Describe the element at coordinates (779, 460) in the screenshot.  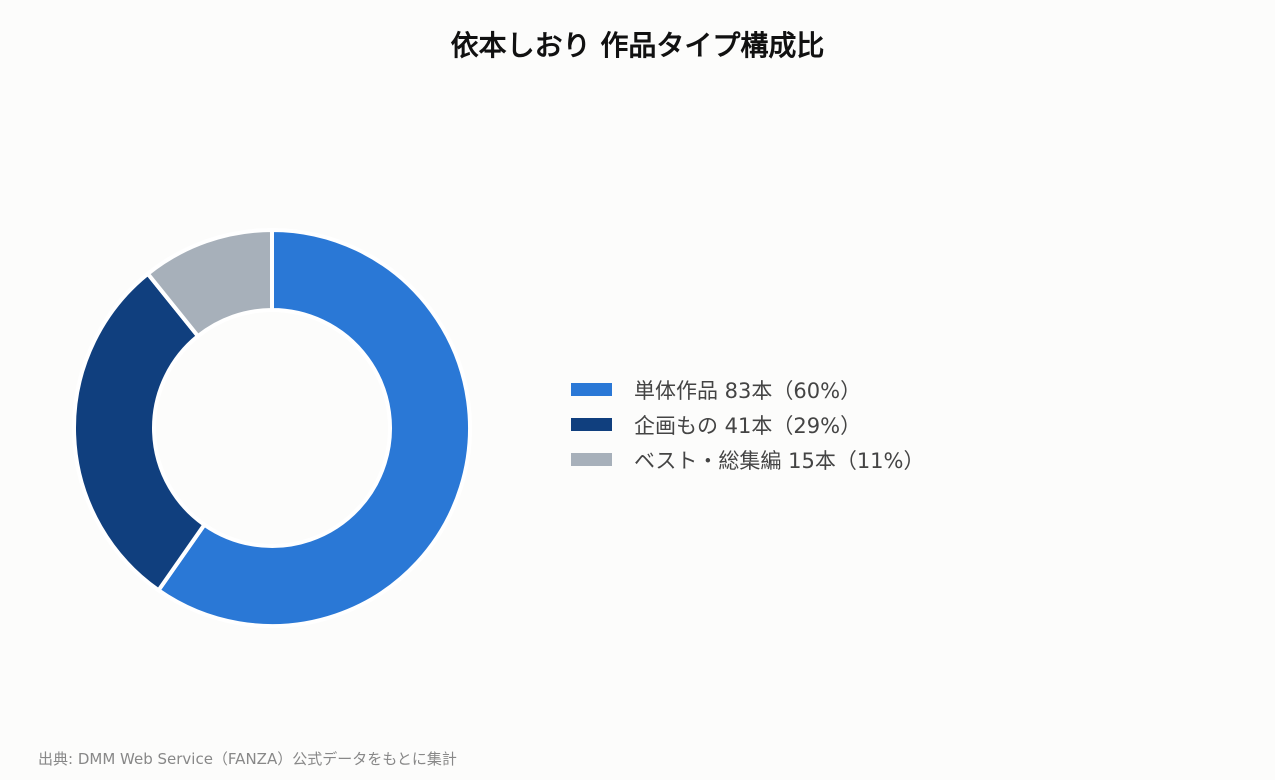
I see `legend-label: ベスト・総集編 15本（11%）` at that location.